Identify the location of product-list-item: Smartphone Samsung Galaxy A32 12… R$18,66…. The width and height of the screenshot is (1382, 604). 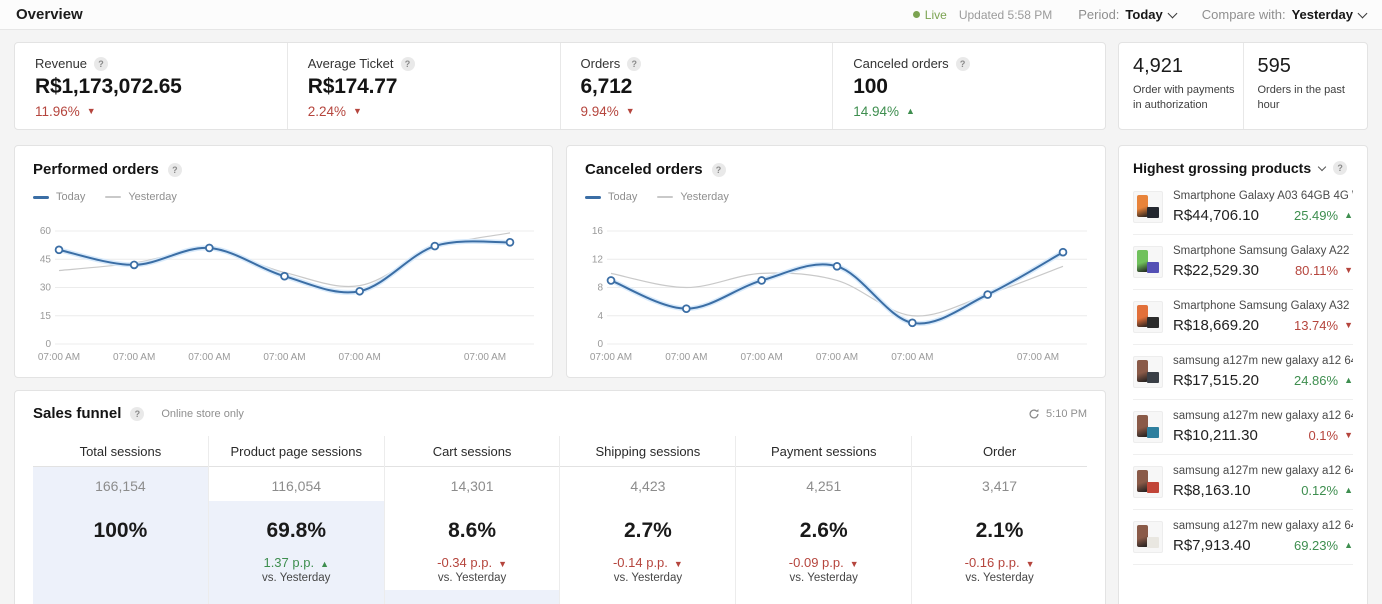
(1243, 317).